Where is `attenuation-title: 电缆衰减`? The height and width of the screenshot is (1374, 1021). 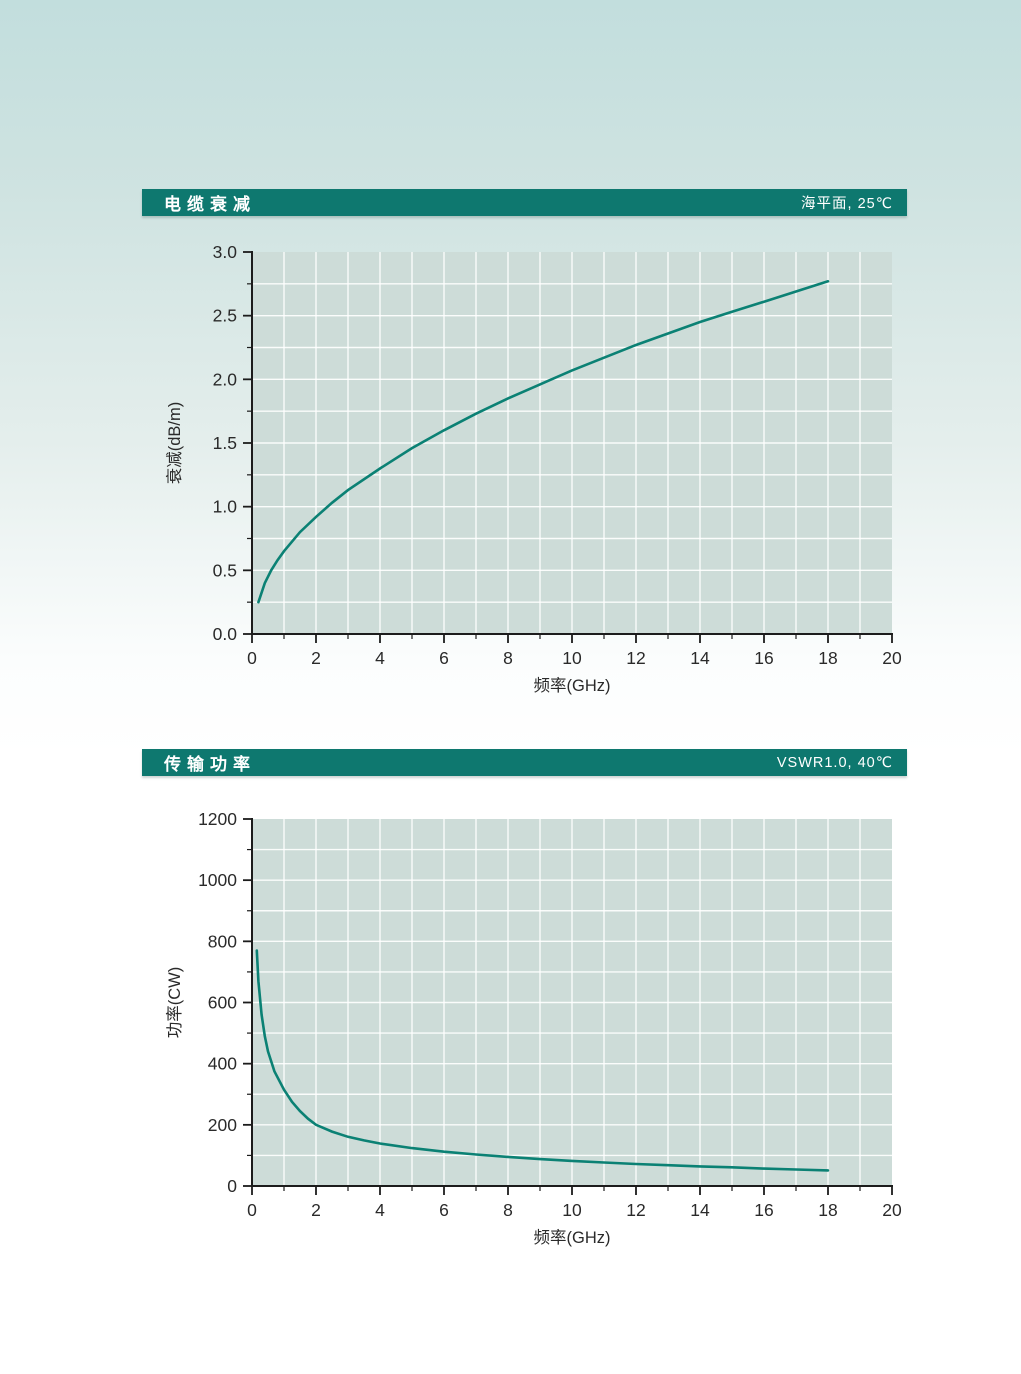 attenuation-title: 电缆衰减 is located at coordinates (210, 204).